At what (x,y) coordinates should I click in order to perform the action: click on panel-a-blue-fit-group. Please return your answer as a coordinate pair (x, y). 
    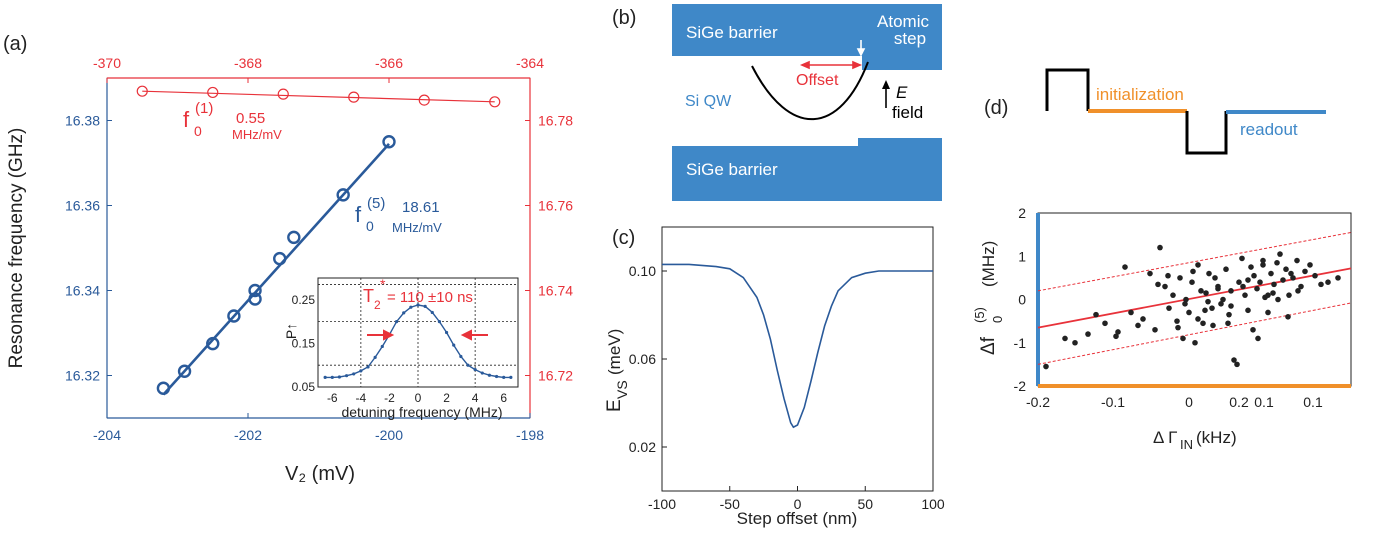
    Looking at the image, I should click on (276, 269).